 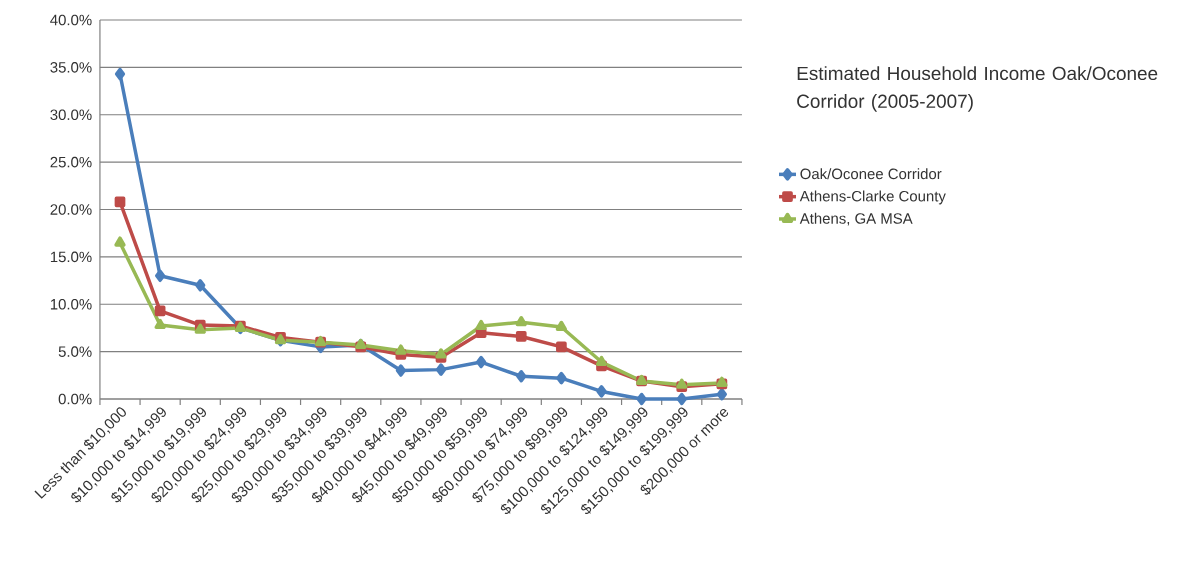 I want to click on y-tick-label: 35.0%, so click(x=71, y=67).